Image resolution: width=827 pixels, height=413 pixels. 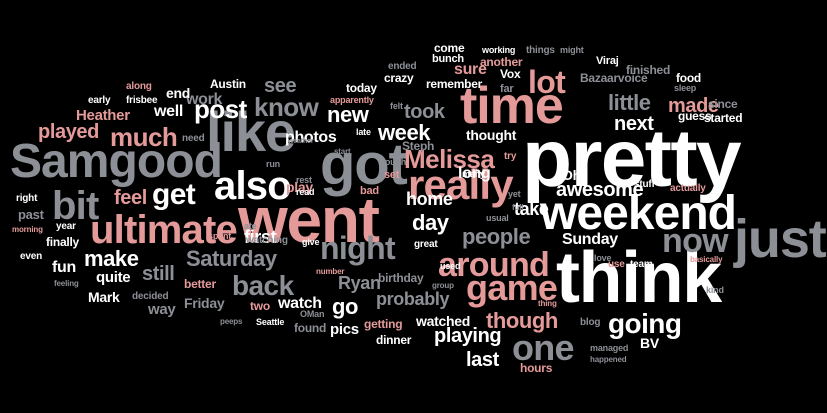 What do you see at coordinates (144, 137) in the screenshot?
I see `word-much: much` at bounding box center [144, 137].